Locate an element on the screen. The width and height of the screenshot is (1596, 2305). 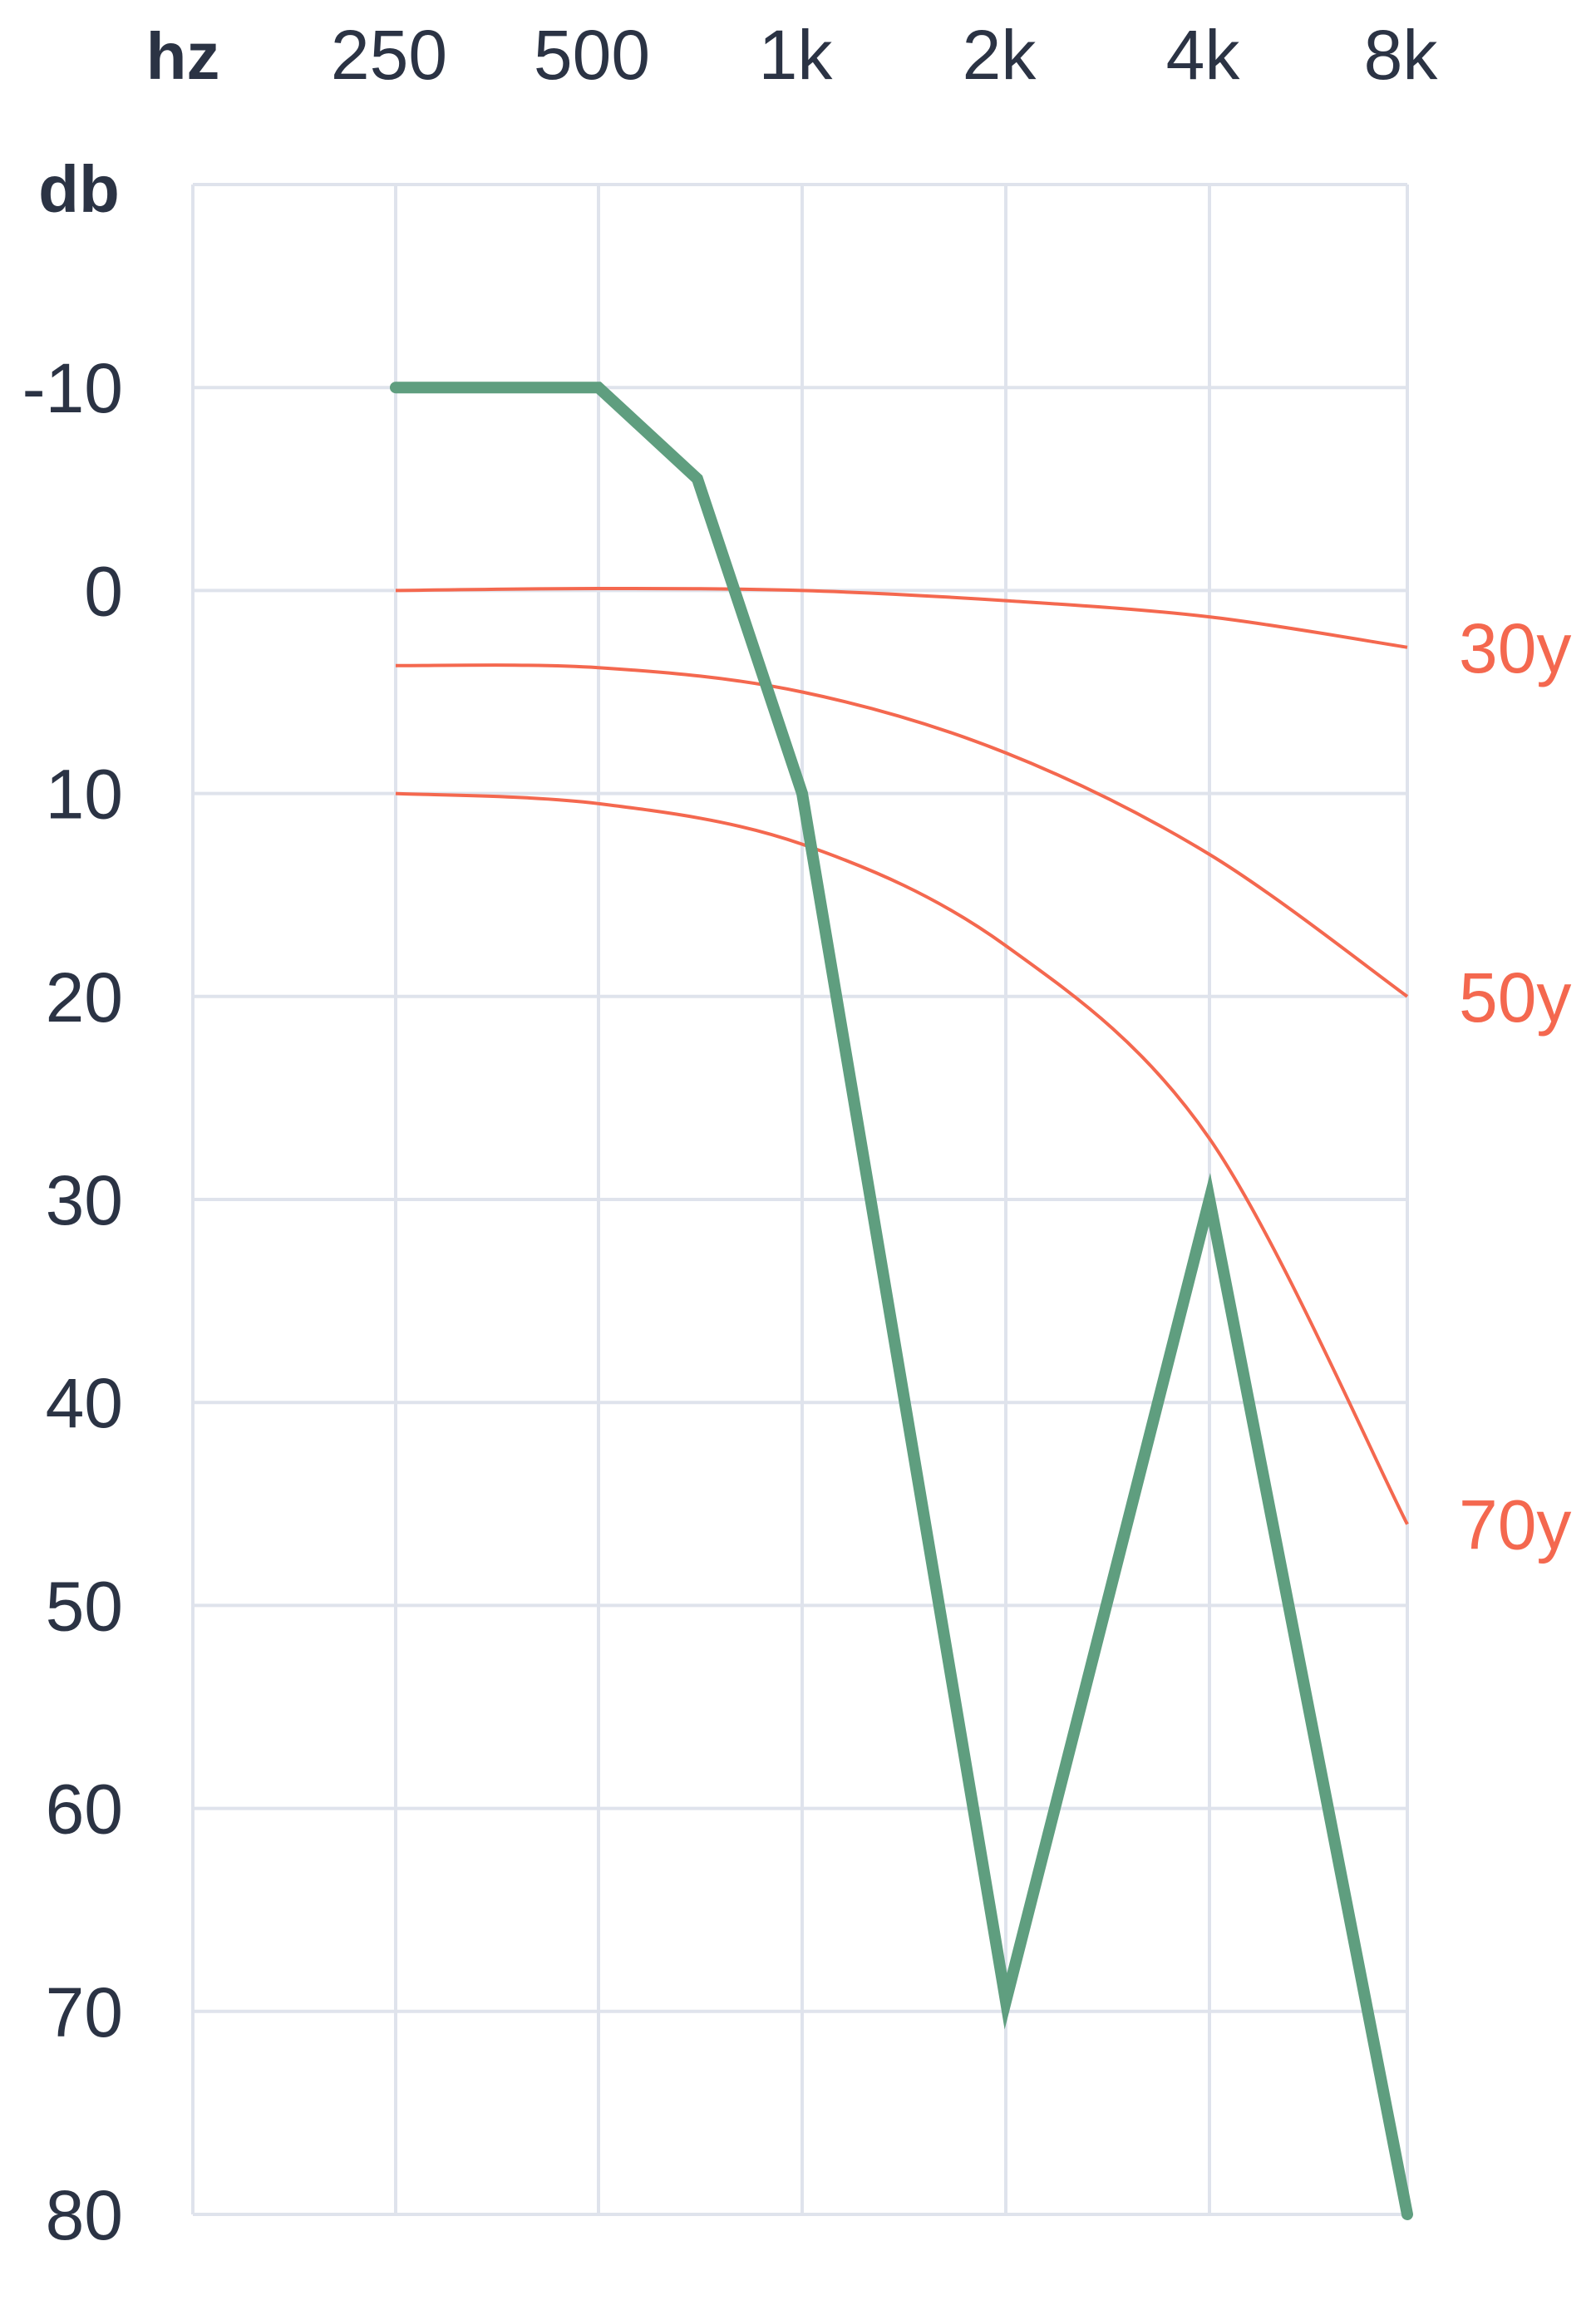
x-tick-label: 1k is located at coordinates (796, 55).